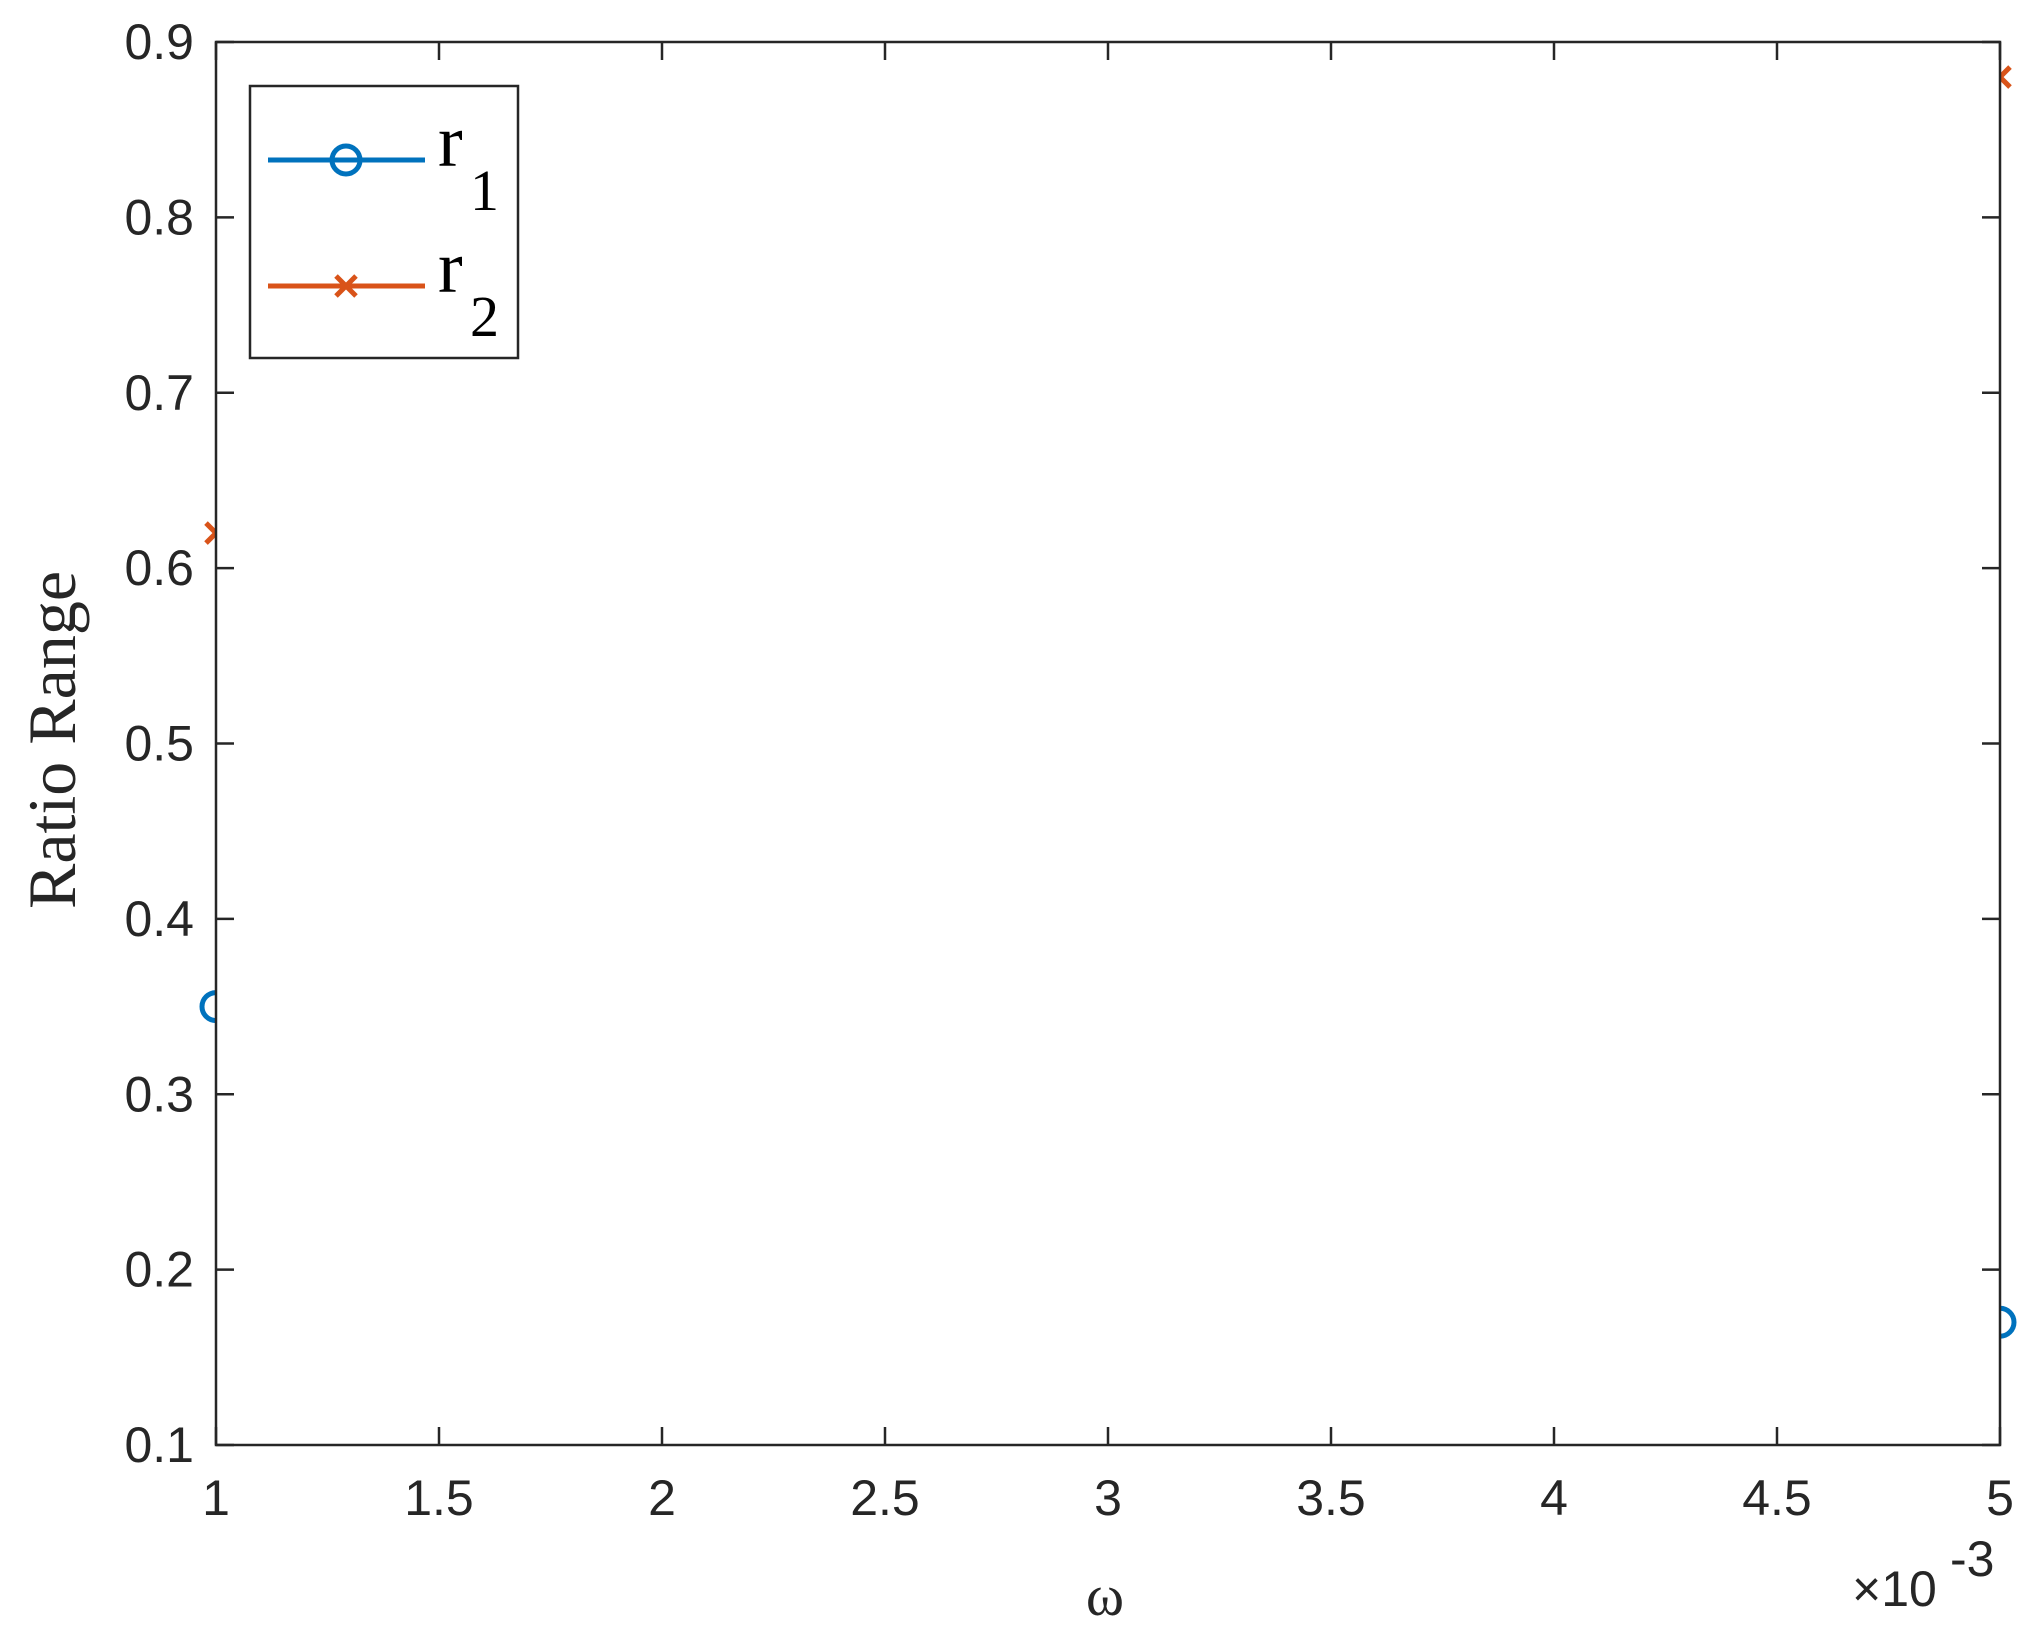  Describe the element at coordinates (216, 1498) in the screenshot. I see `x-tick-label: 1` at that location.